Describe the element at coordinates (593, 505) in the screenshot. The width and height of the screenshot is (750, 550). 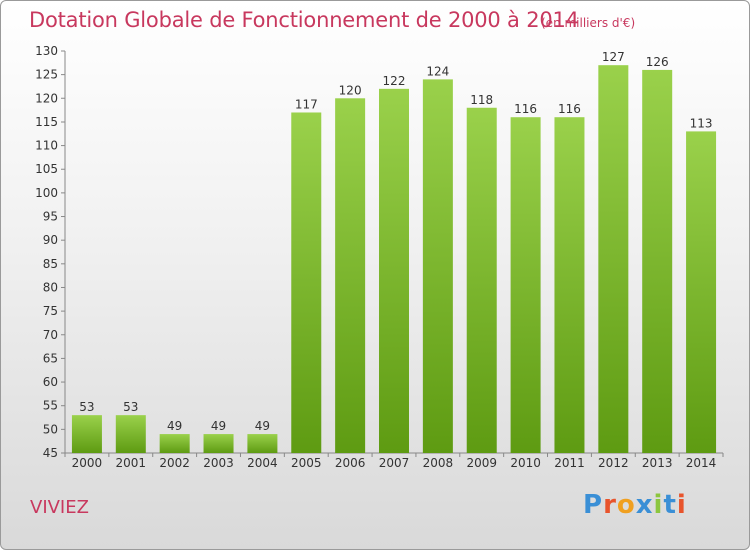
I see `logo-letter: P` at that location.